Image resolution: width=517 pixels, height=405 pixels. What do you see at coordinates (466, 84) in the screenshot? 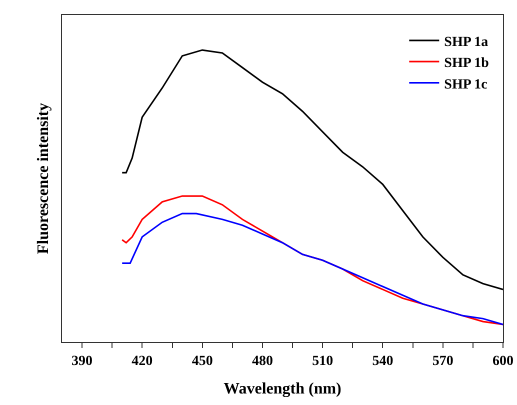
I see `legend-label: SHP 1c` at bounding box center [466, 84].